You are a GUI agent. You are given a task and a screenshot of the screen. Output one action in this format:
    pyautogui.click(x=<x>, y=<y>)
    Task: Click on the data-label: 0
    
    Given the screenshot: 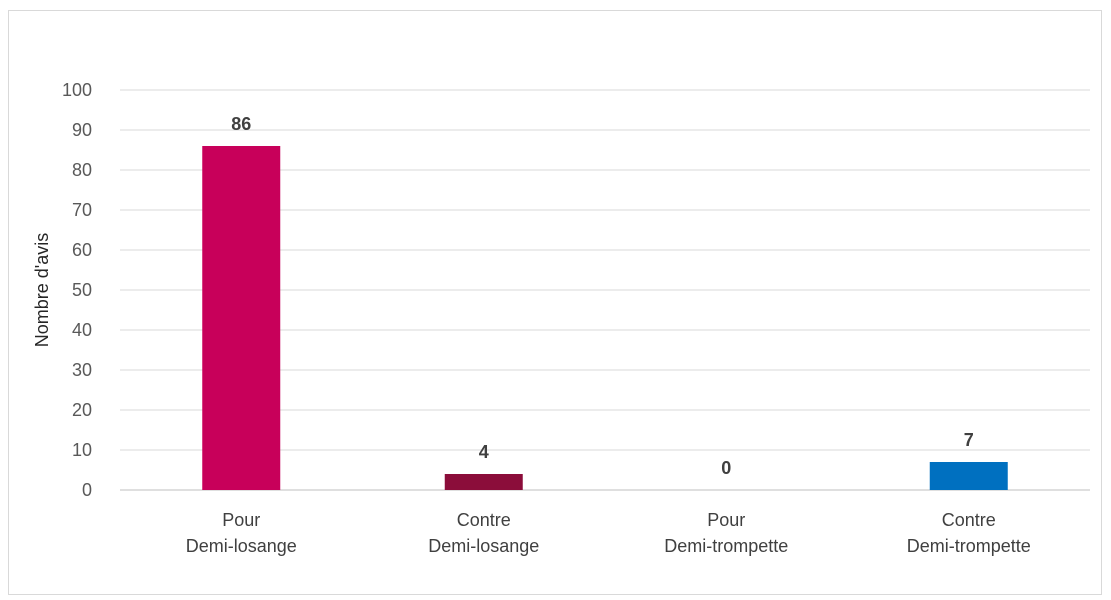 What is the action you would take?
    pyautogui.click(x=726, y=468)
    